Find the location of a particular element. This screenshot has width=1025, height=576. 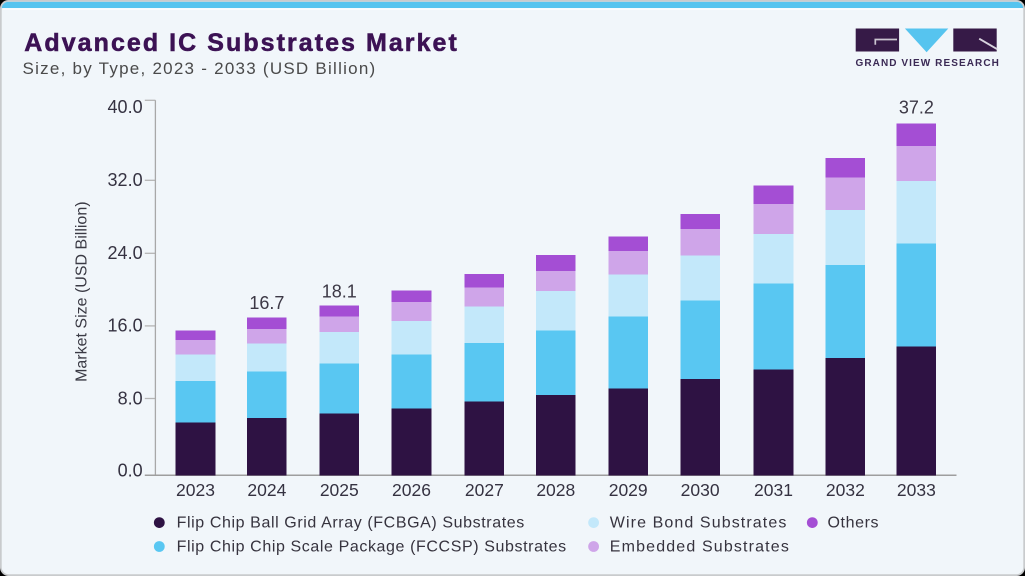

svg-text: 8.0 is located at coordinates (130, 398).